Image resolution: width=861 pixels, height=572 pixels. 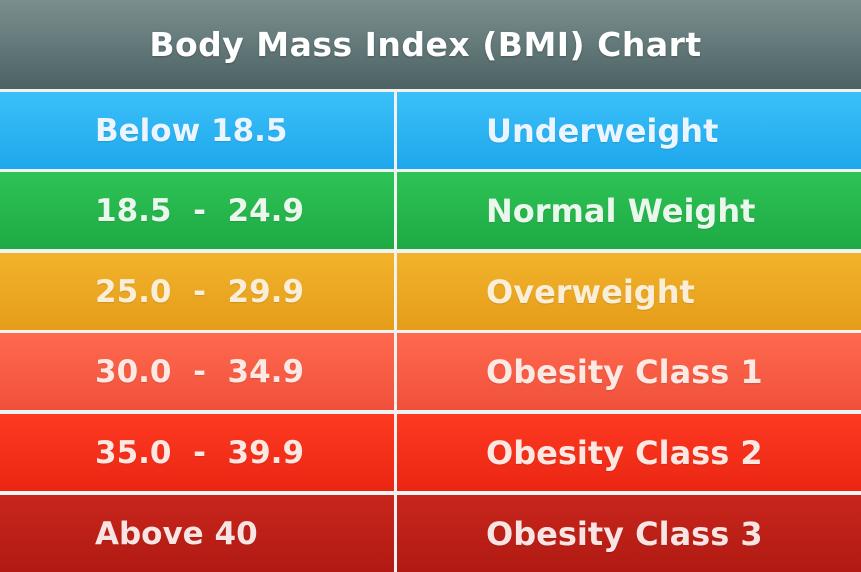 What do you see at coordinates (197, 371) in the screenshot?
I see `bmi-range-cell: 30.0 - 34.9` at bounding box center [197, 371].